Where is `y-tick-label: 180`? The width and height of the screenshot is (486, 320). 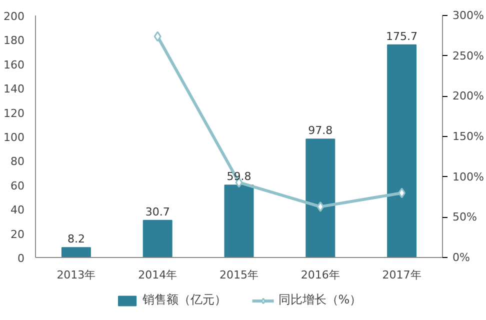 y-tick-label: 180 is located at coordinates (14, 41).